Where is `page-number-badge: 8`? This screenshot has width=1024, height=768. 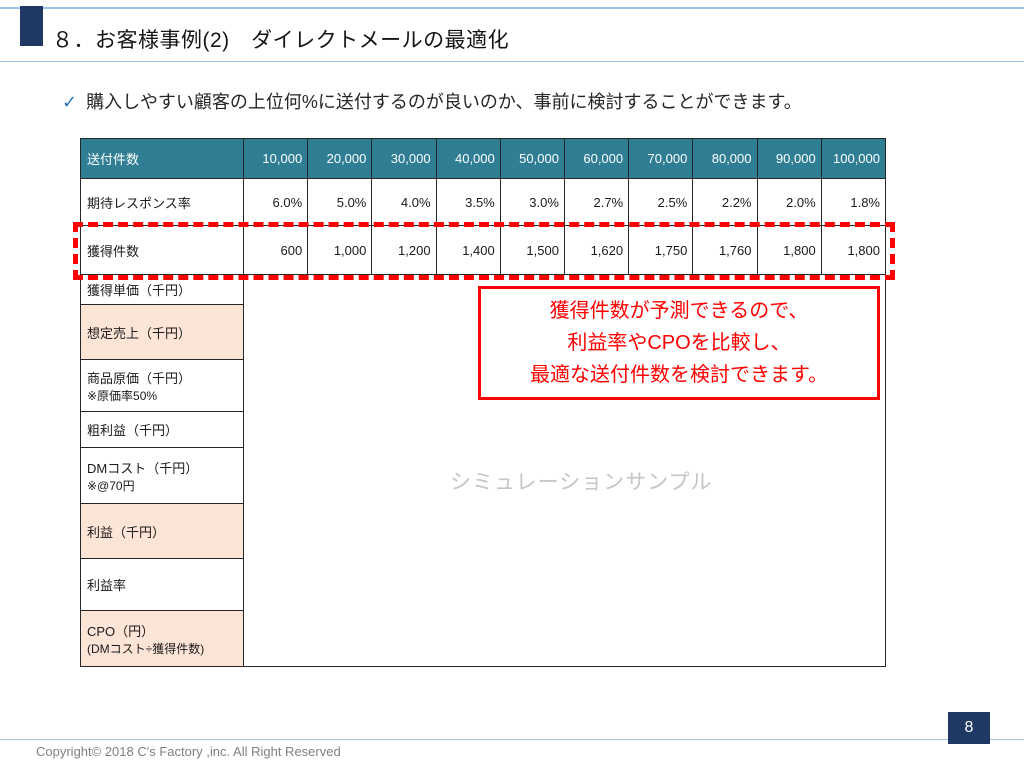
page-number-badge: 8 is located at coordinates (969, 728).